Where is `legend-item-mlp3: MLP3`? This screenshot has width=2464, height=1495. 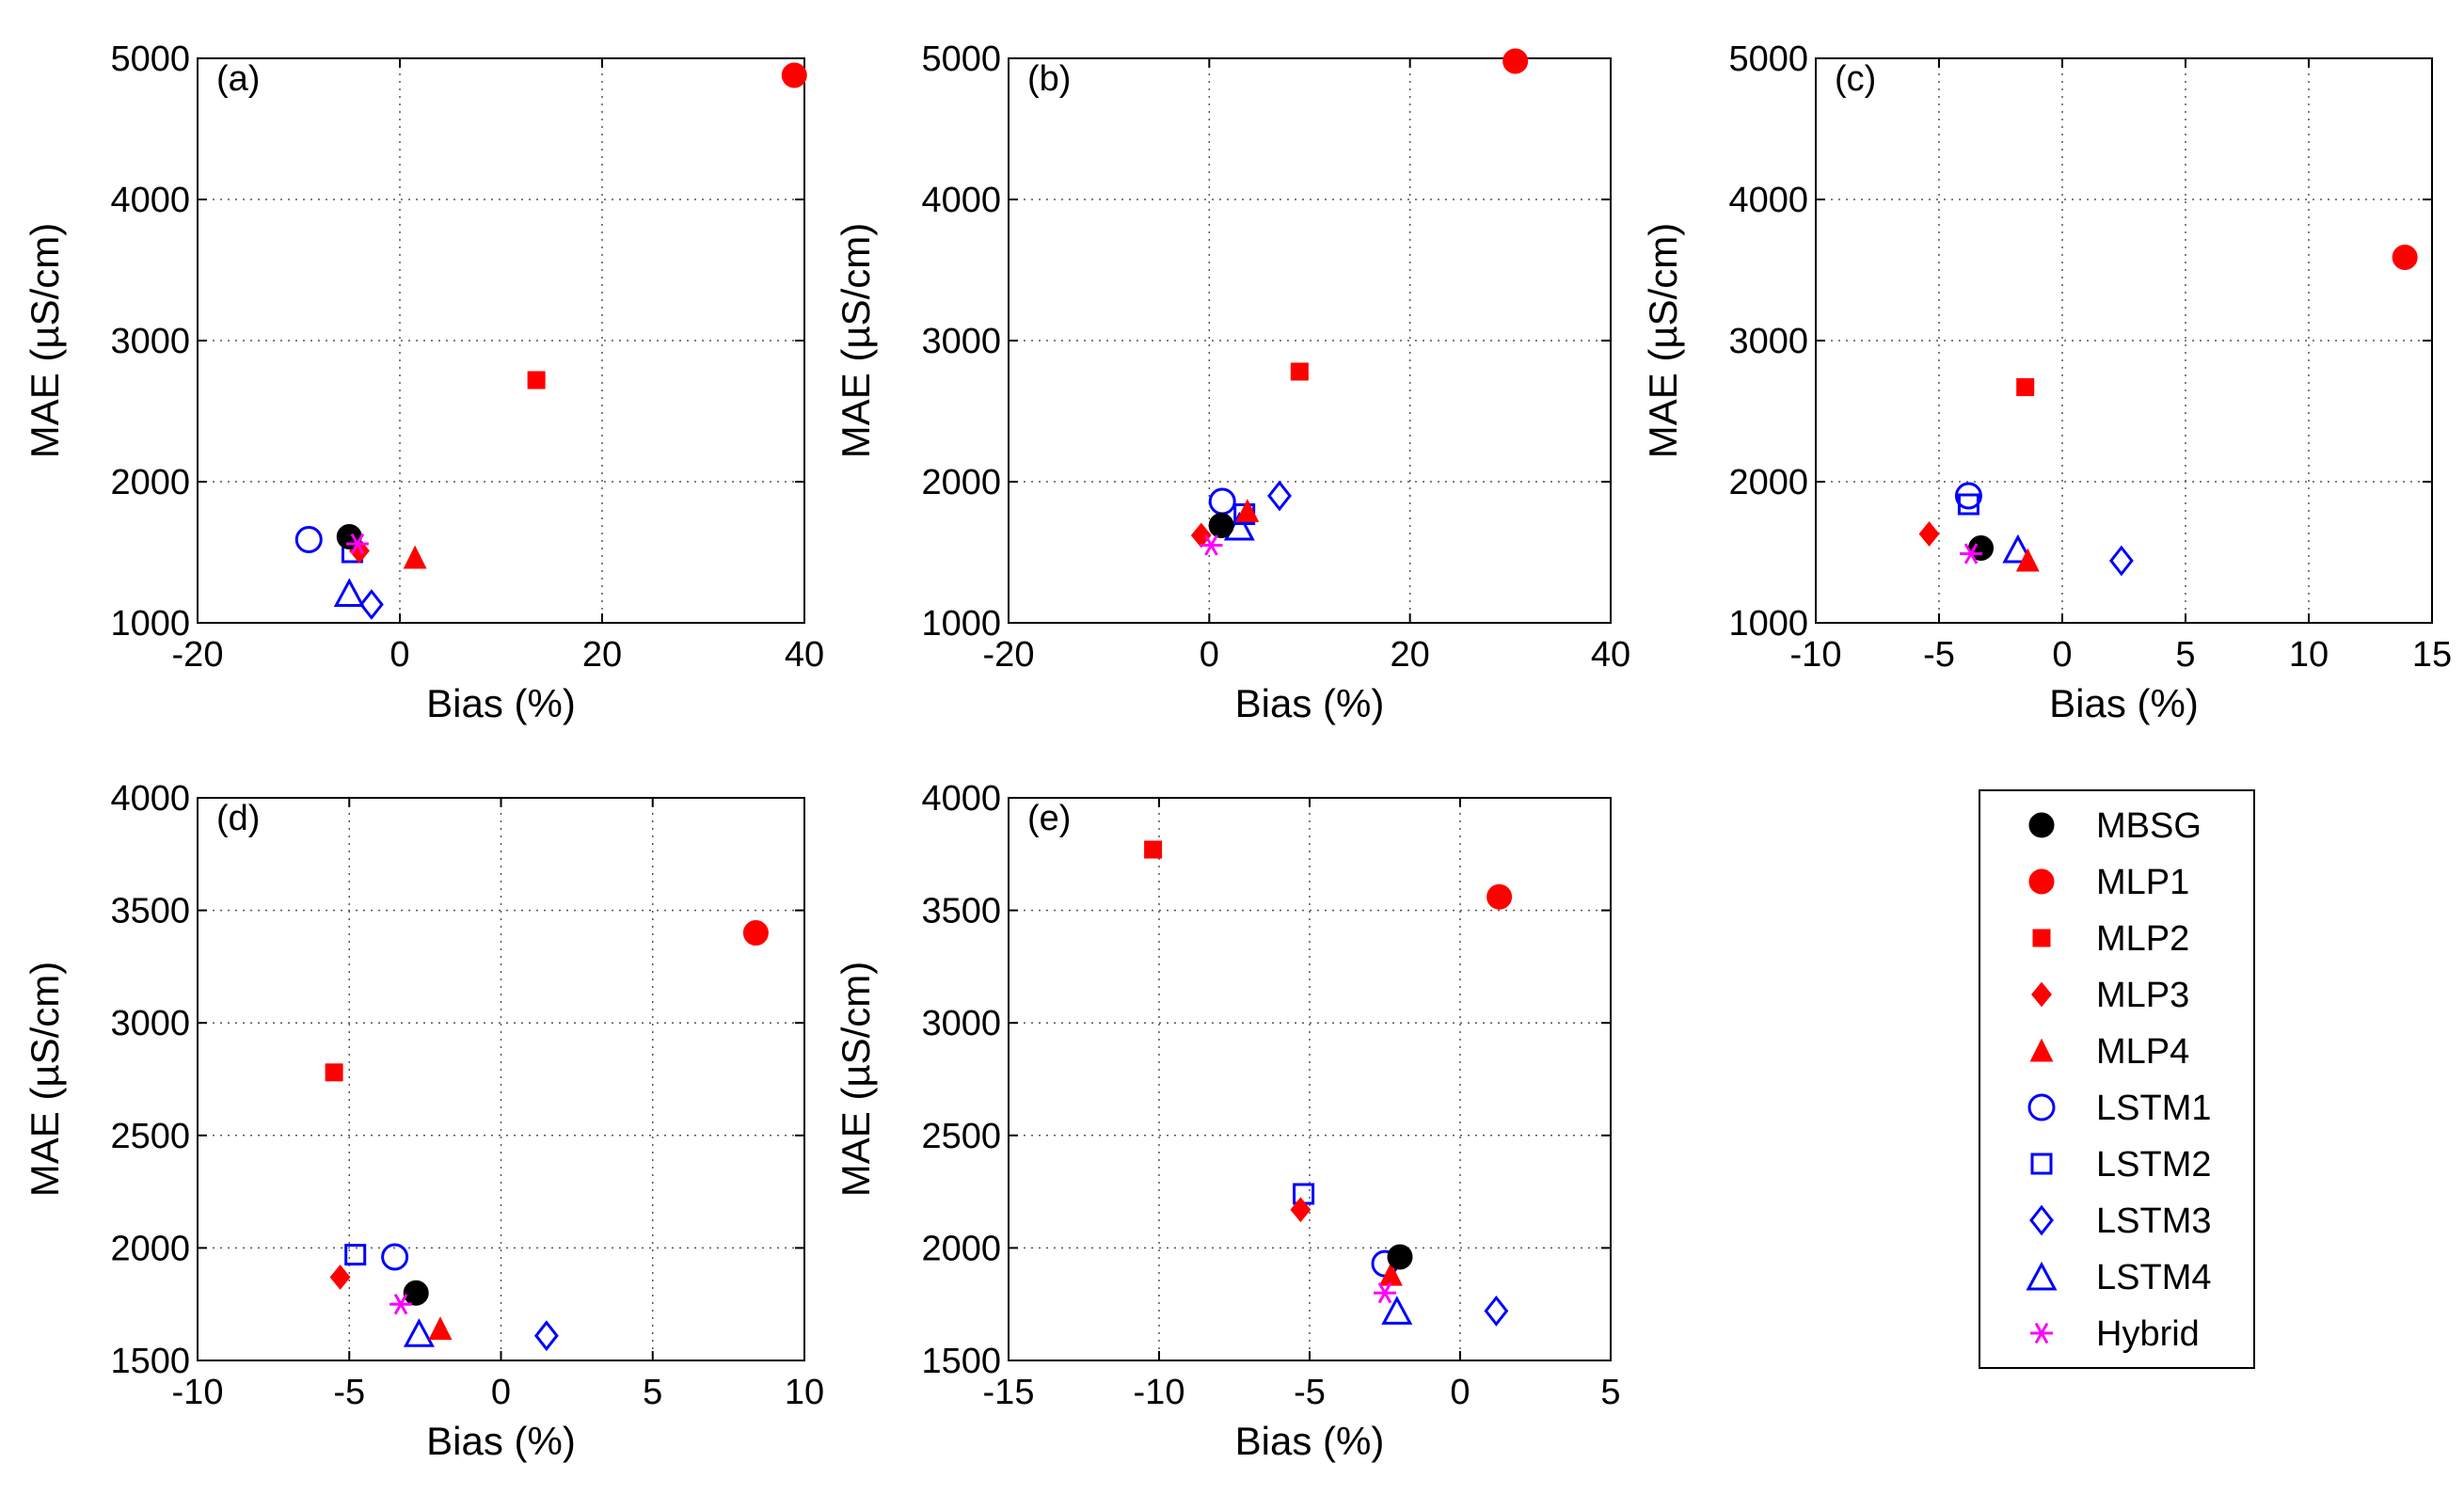
legend-item-mlp3: MLP3 is located at coordinates (2110, 996).